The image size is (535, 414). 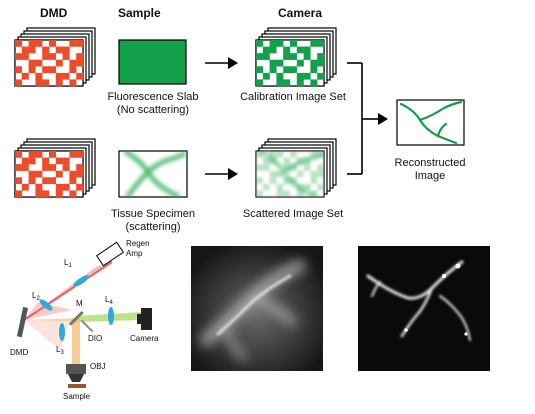 I want to click on mirror-m, so click(x=76, y=318).